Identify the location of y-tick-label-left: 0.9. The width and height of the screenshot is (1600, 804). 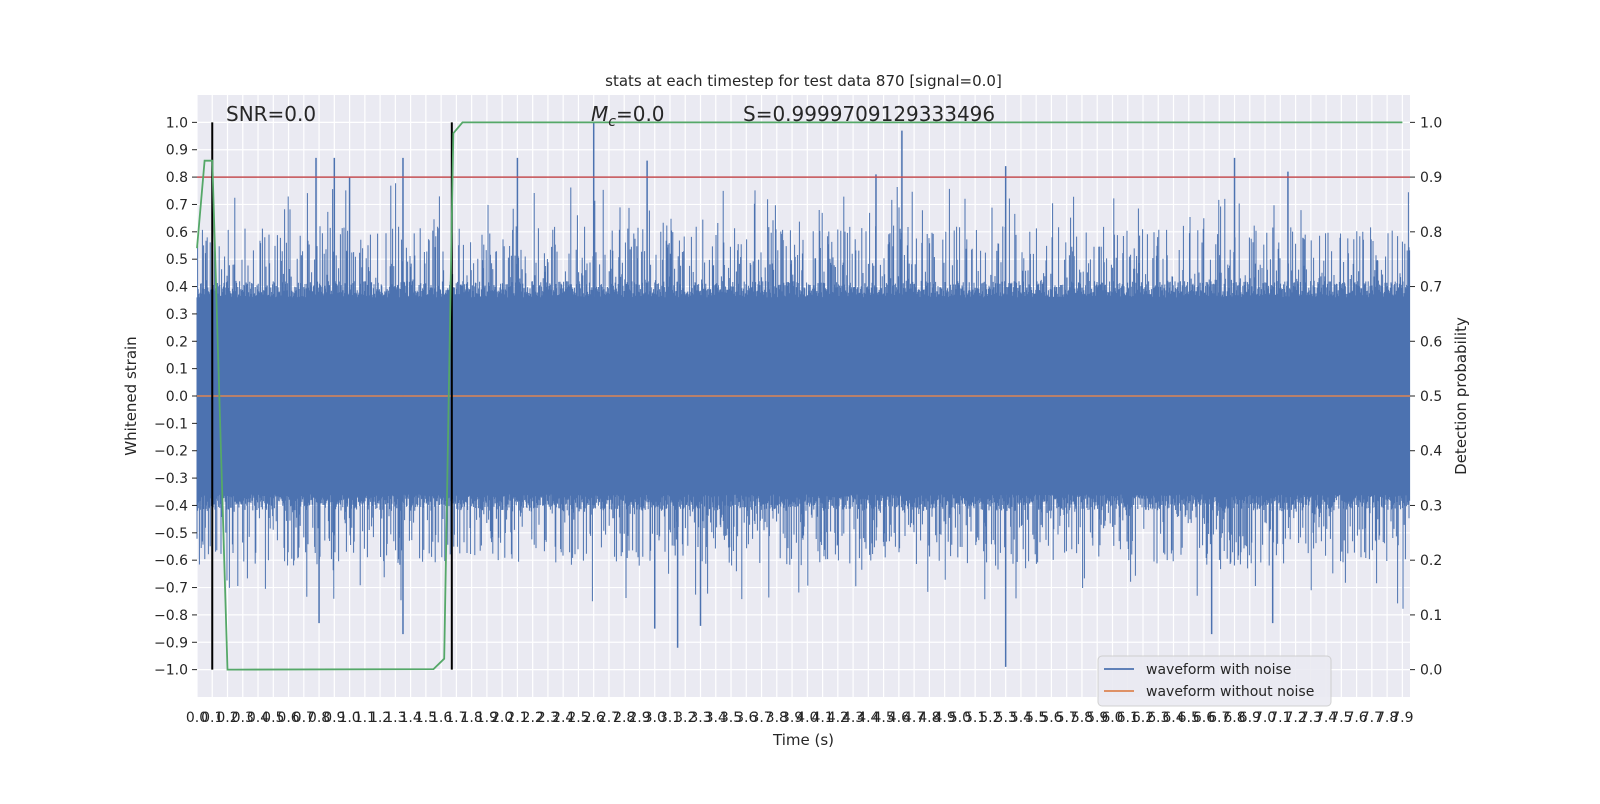
(177, 151).